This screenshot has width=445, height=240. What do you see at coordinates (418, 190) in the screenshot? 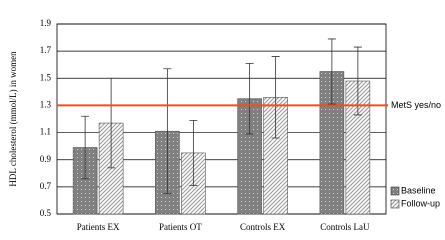
I see `legend-label: Baseline` at bounding box center [418, 190].